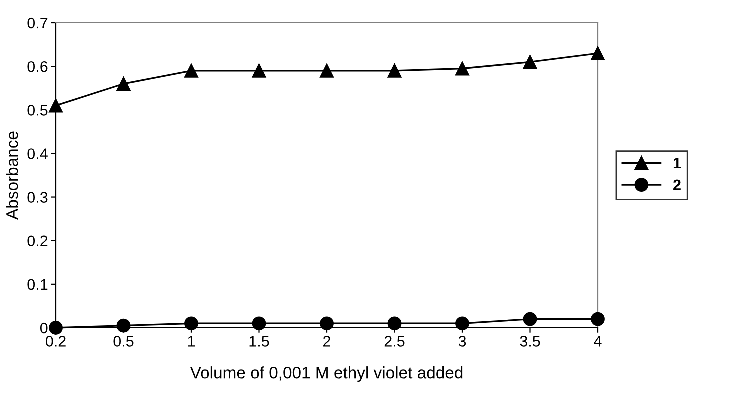 The width and height of the screenshot is (744, 409). Describe the element at coordinates (124, 341) in the screenshot. I see `x-tick-label: 0.5` at that location.